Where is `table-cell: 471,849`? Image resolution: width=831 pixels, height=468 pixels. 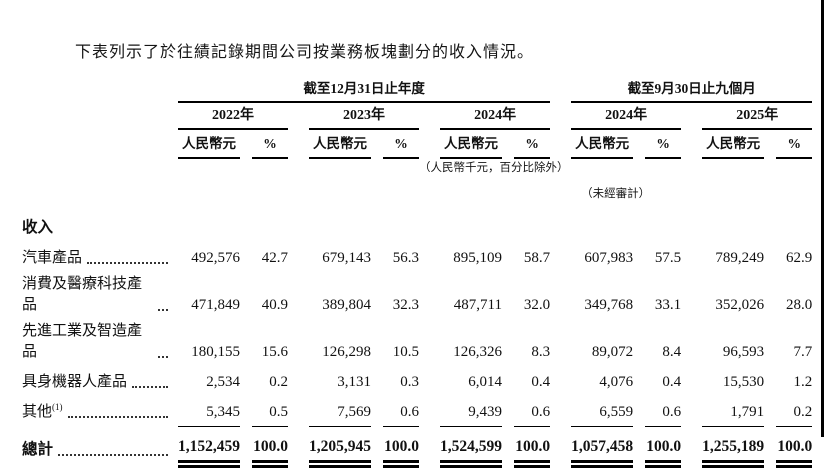
table-cell: 471,849 is located at coordinates (215, 305).